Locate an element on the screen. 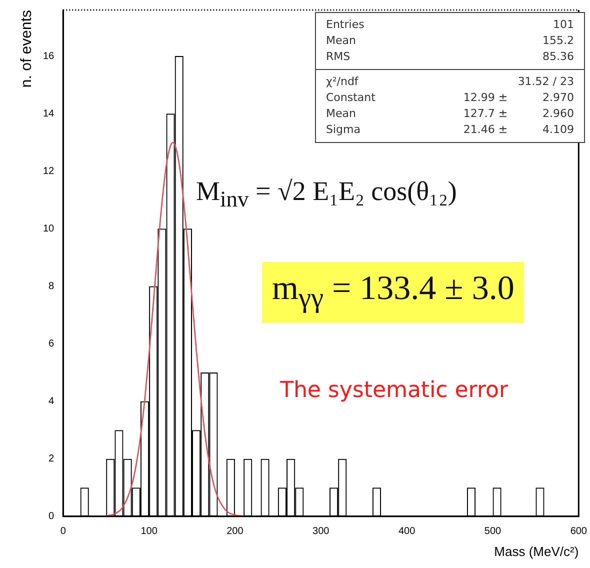  x-tick-label: 200 is located at coordinates (235, 532).